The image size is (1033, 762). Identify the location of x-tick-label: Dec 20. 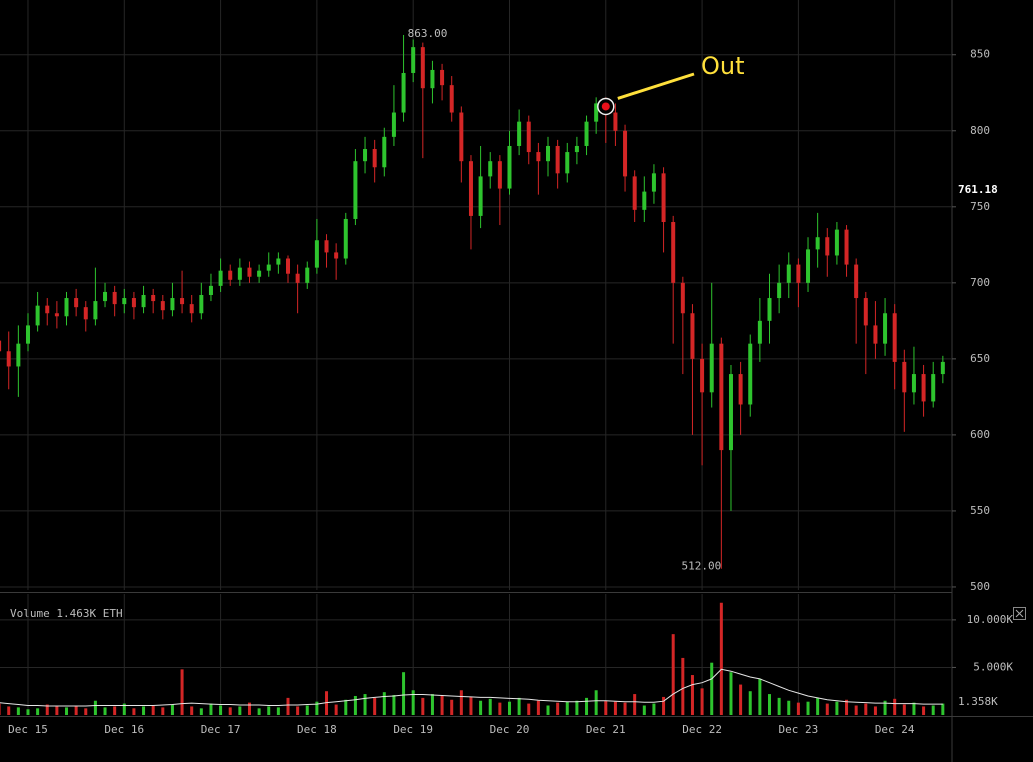
(510, 729).